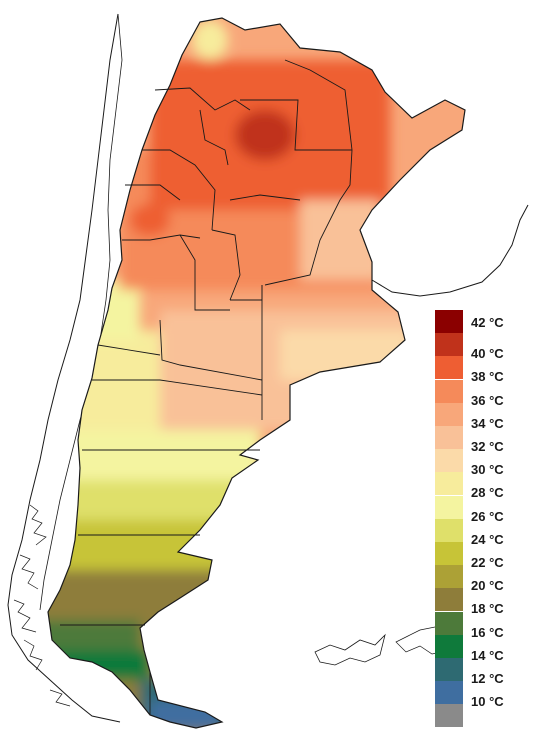  What do you see at coordinates (487, 423) in the screenshot?
I see `legend-label: 34 °C` at bounding box center [487, 423].